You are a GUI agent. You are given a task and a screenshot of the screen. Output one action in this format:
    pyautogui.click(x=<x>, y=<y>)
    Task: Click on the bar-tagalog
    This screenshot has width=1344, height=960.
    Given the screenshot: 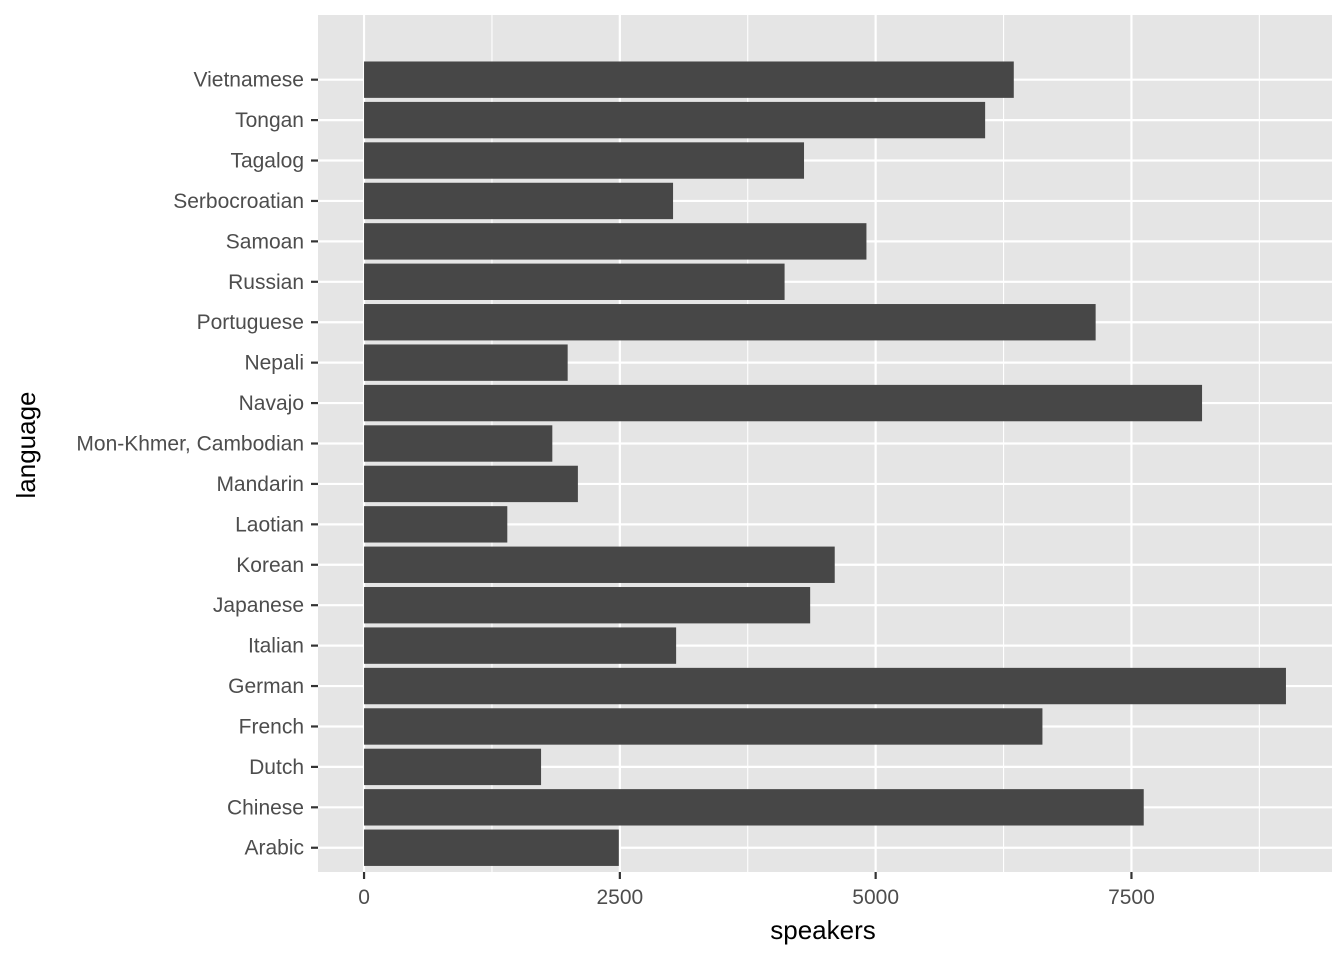 What is the action you would take?
    pyautogui.click(x=584, y=160)
    